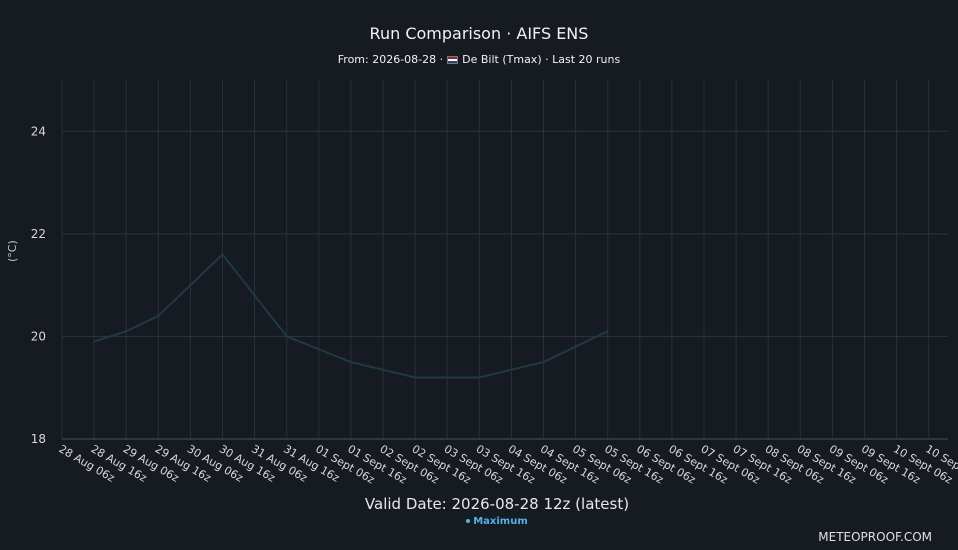 The width and height of the screenshot is (958, 550). Describe the element at coordinates (452, 60) in the screenshot. I see `netherlands-flag-icon` at that location.